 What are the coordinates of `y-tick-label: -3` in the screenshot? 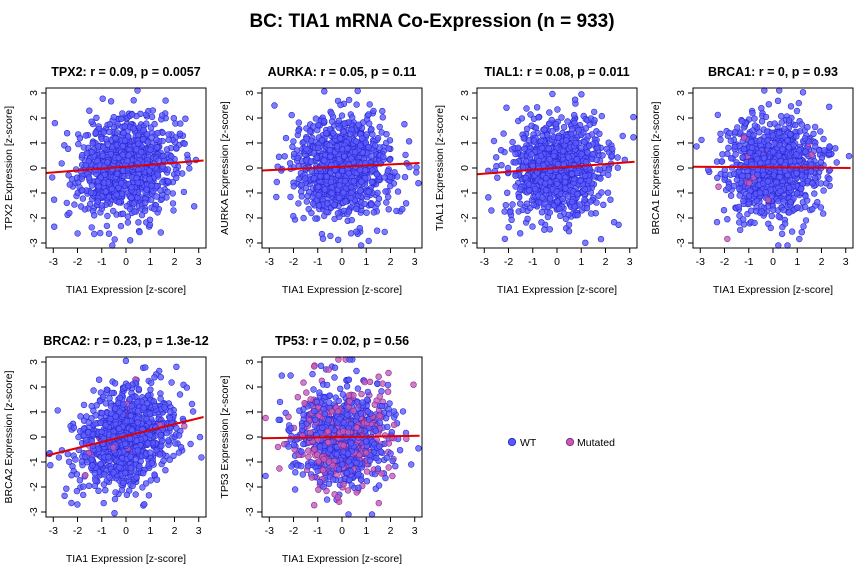 It's located at (681, 242).